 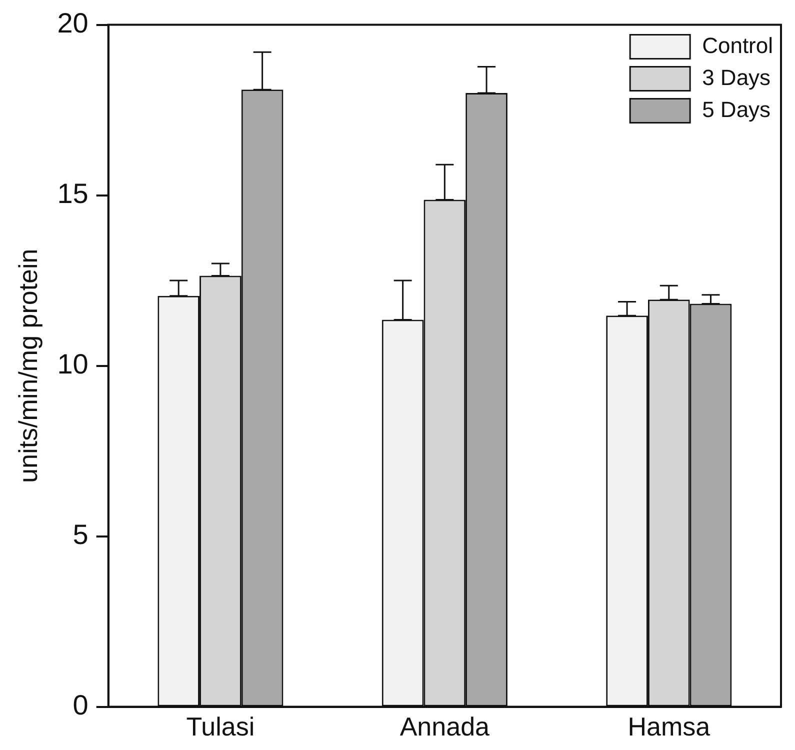 What do you see at coordinates (220, 727) in the screenshot?
I see `x-tick-label: Tulasi` at bounding box center [220, 727].